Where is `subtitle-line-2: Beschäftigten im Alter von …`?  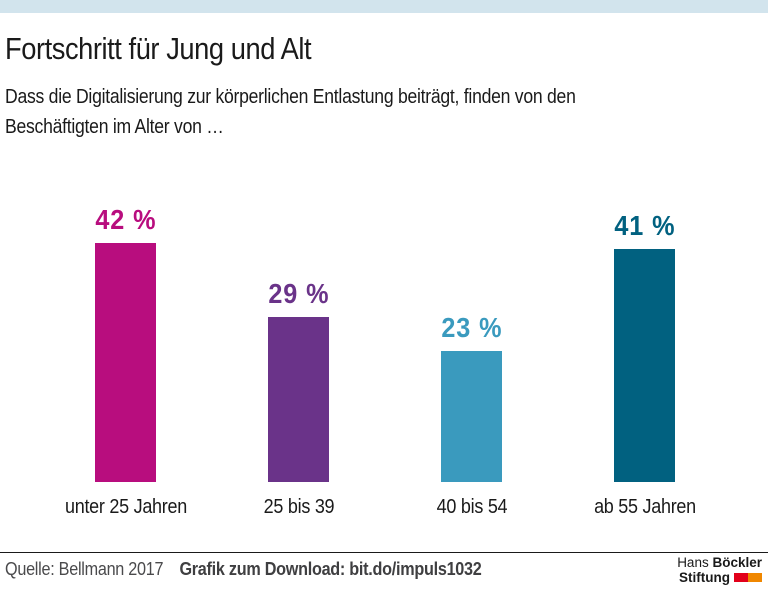
subtitle-line-2: Beschäftigten im Alter von … is located at coordinates (114, 127).